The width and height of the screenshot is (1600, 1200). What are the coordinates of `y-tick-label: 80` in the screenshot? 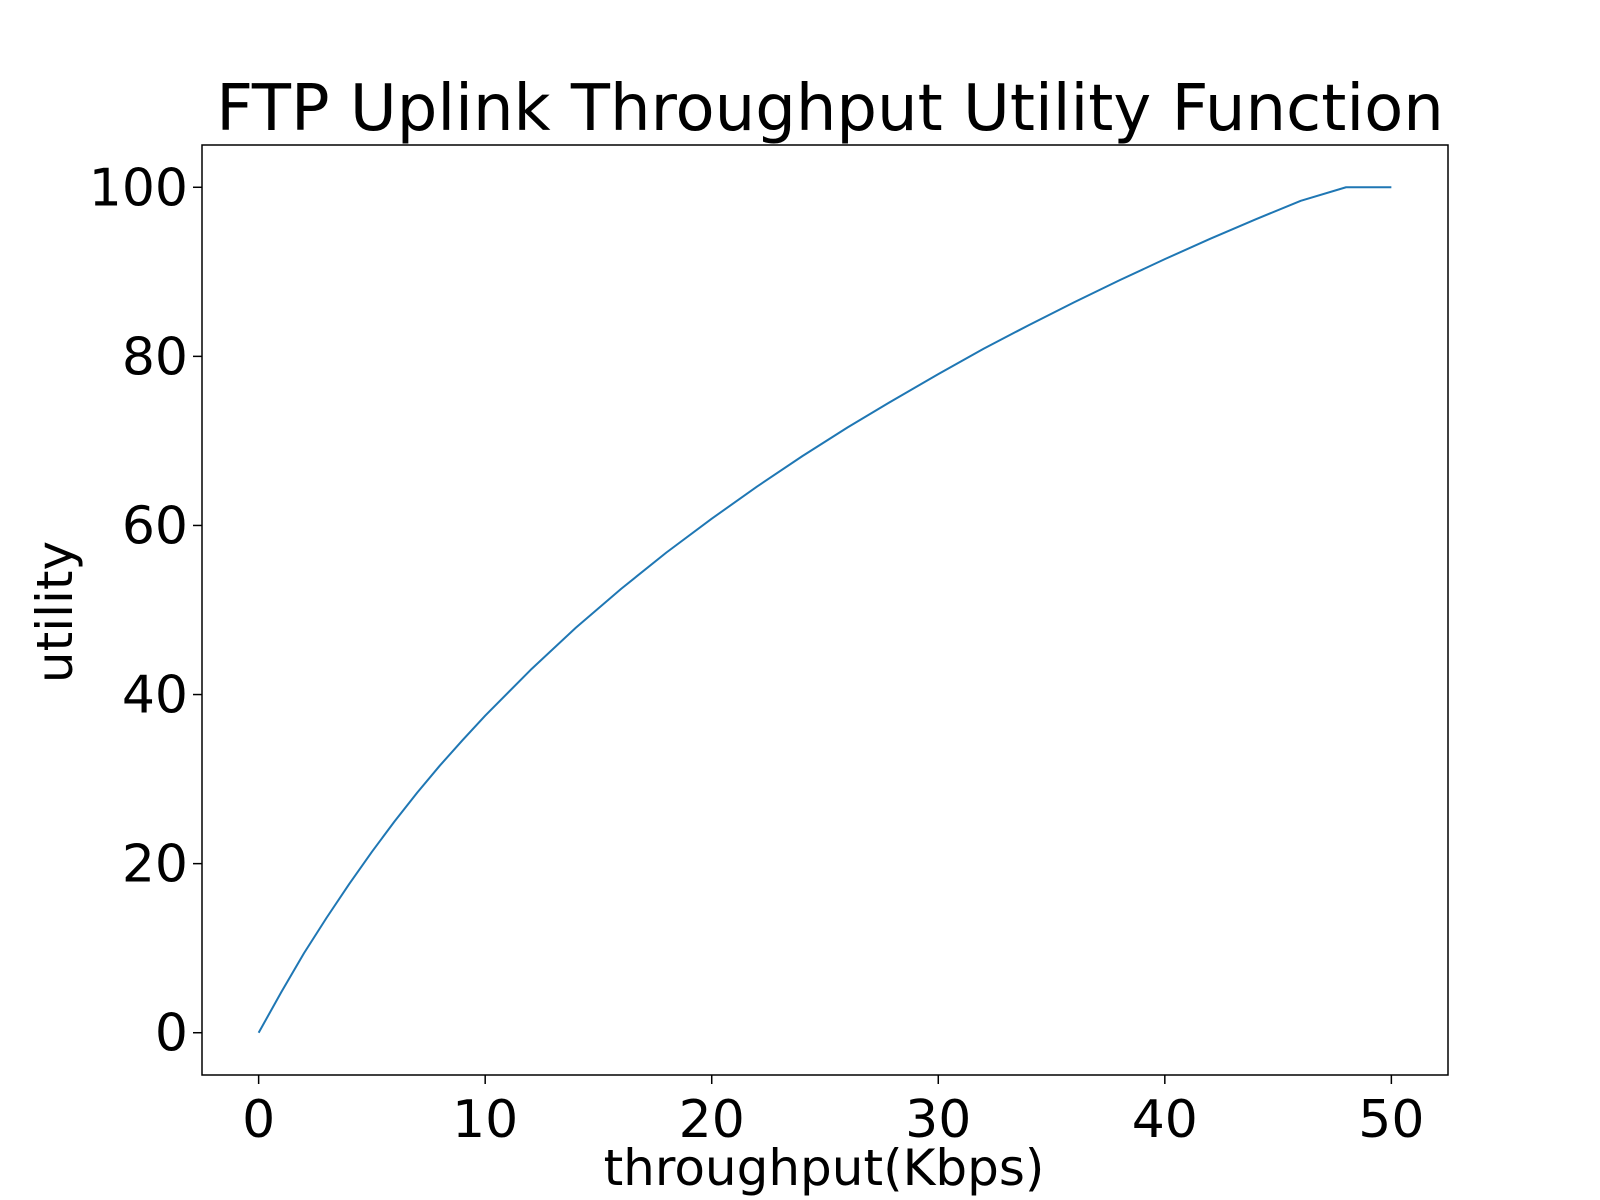 It's located at (155, 357).